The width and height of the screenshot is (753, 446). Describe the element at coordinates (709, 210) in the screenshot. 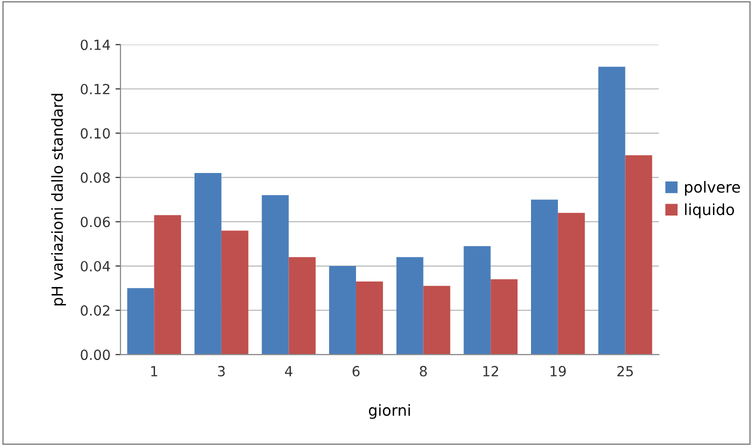

I see `legend-label: liquido` at that location.